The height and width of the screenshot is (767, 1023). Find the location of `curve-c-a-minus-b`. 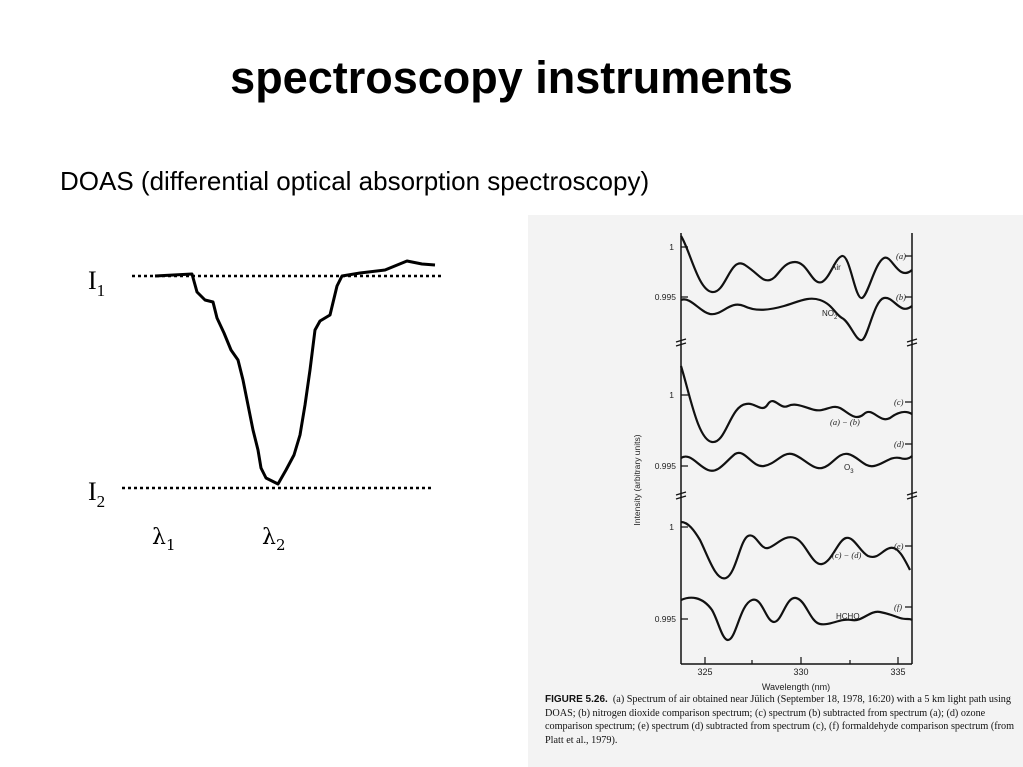

curve-c-a-minus-b is located at coordinates (796, 404).